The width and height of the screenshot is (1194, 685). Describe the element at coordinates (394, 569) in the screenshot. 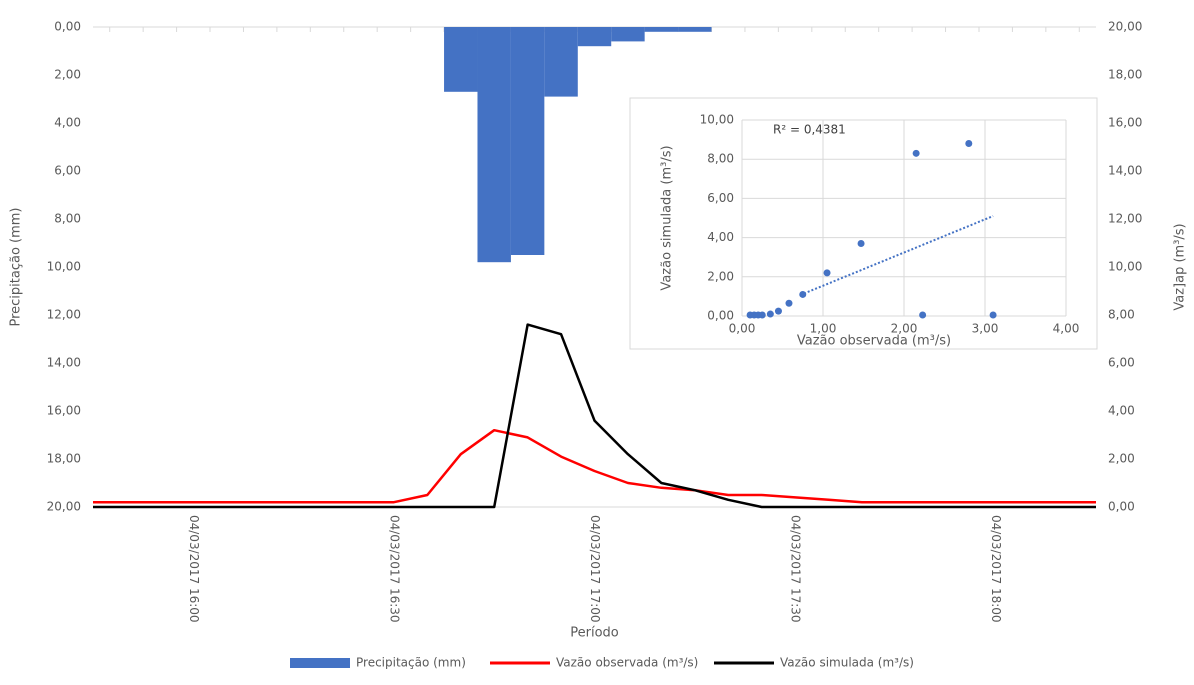

I see `x-tick-label: 04/03/2017 16:30` at that location.